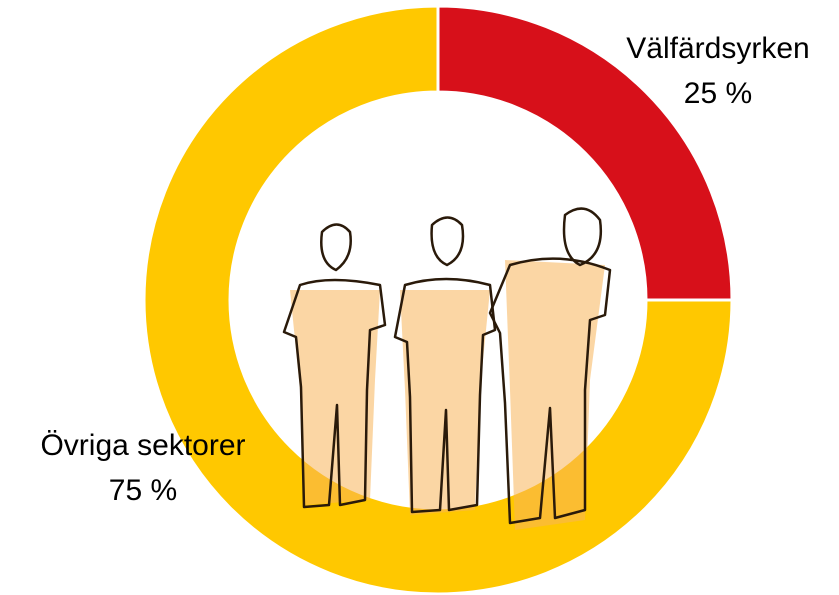 Image resolution: width=839 pixels, height=595 pixels. What do you see at coordinates (718, 93) in the screenshot?
I see `value-label: 25 %` at bounding box center [718, 93].